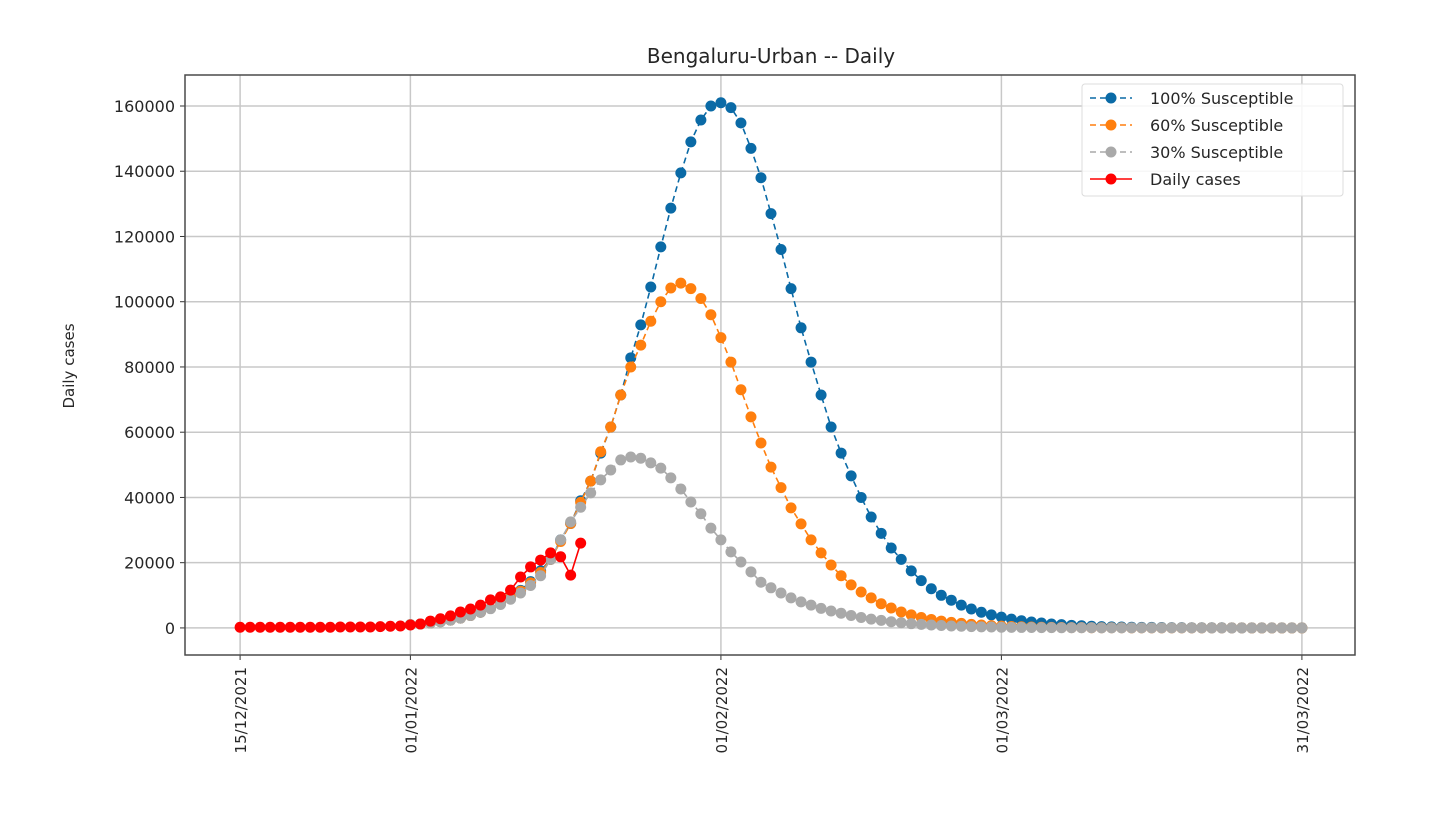  What do you see at coordinates (411, 710) in the screenshot?
I see `x-tick-label: 01/01/2022` at bounding box center [411, 710].